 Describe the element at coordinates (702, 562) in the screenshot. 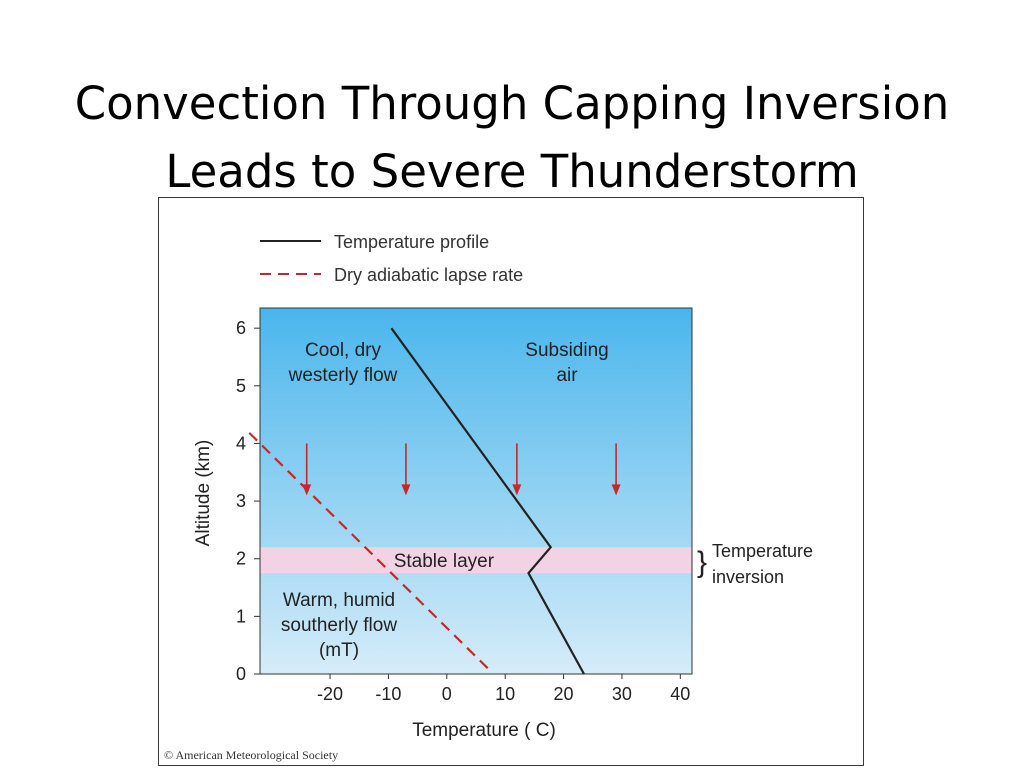

I see `inversion-brace: }` at that location.